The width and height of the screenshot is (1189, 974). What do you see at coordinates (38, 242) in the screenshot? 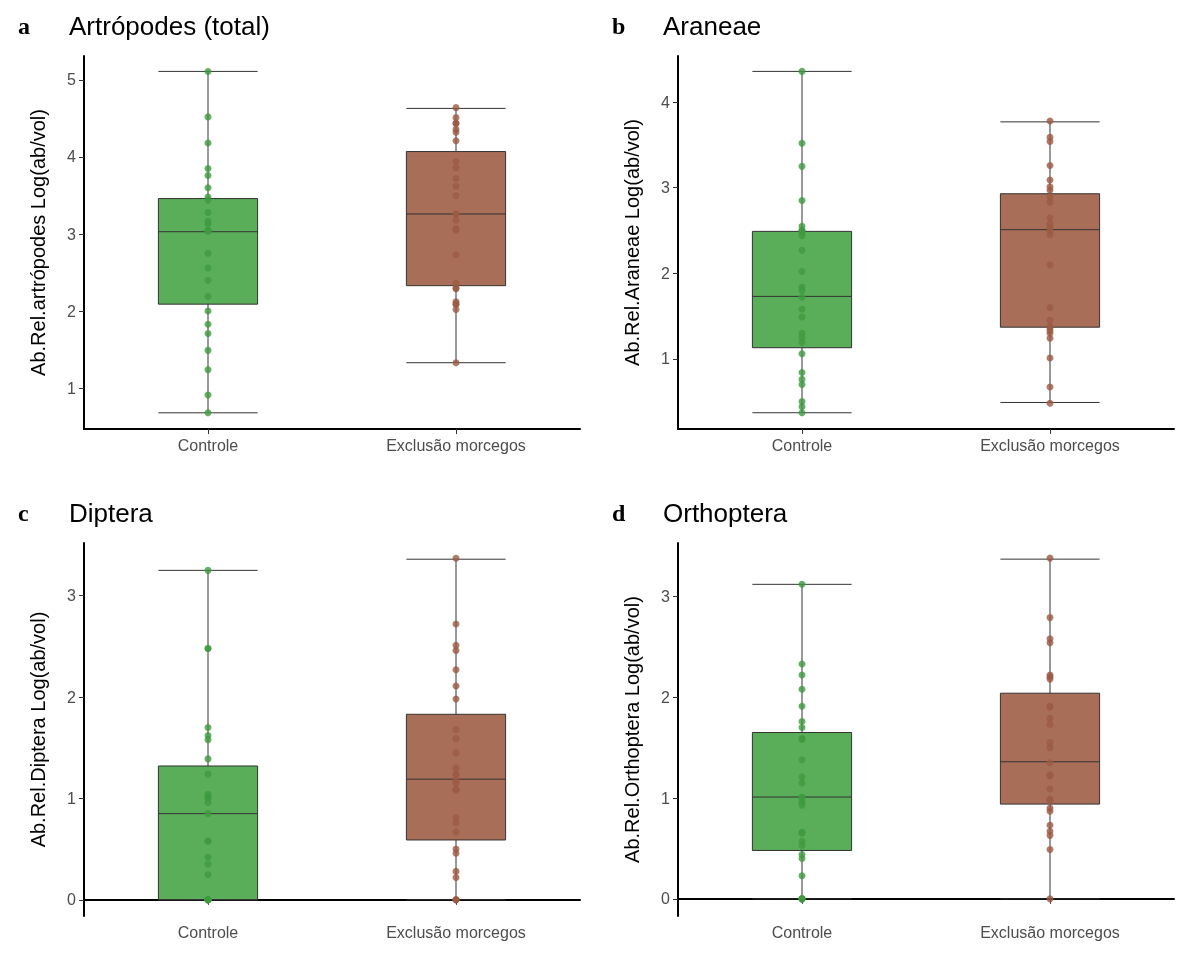
I see `y-axis-title: Ab.Rel.artrópodes Log(ab/vol)` at bounding box center [38, 242].